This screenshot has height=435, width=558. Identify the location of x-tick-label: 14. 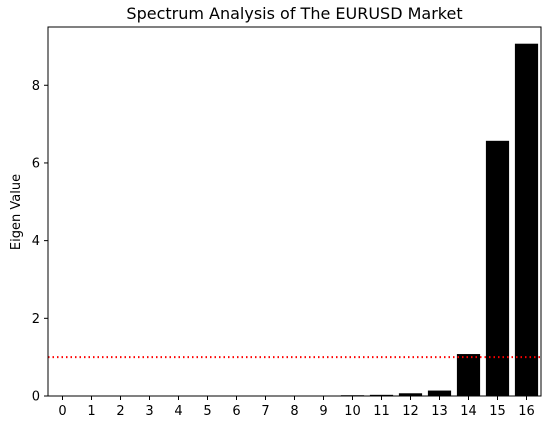
(468, 411).